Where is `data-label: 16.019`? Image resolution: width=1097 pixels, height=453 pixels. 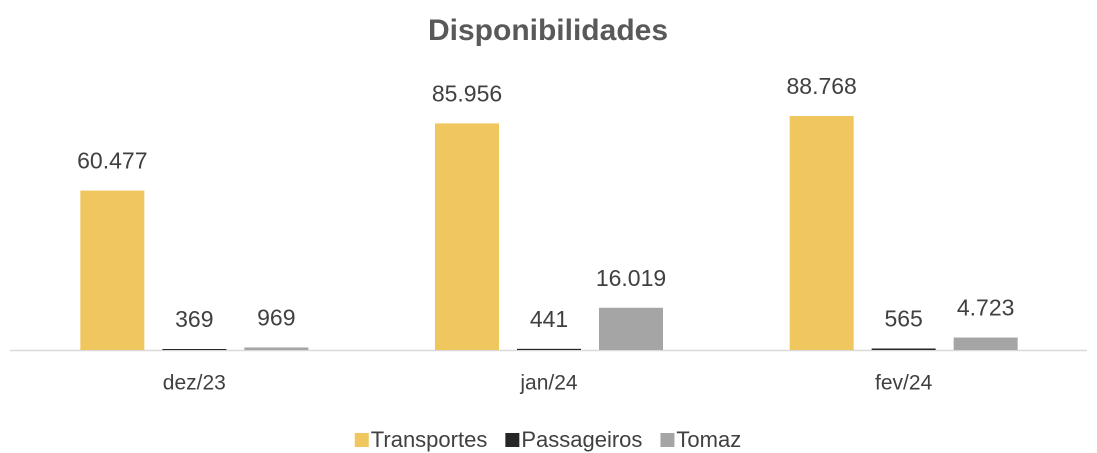
data-label: 16.019 is located at coordinates (631, 278).